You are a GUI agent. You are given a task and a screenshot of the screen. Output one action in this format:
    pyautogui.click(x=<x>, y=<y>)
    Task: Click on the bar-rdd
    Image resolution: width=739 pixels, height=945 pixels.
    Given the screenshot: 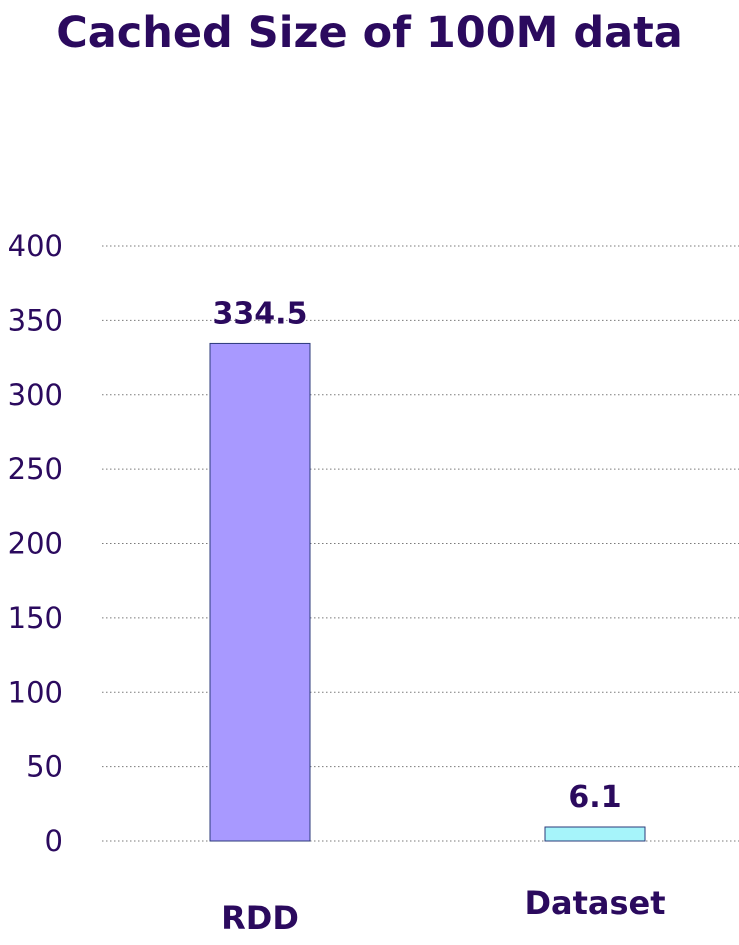 What is the action you would take?
    pyautogui.click(x=260, y=592)
    